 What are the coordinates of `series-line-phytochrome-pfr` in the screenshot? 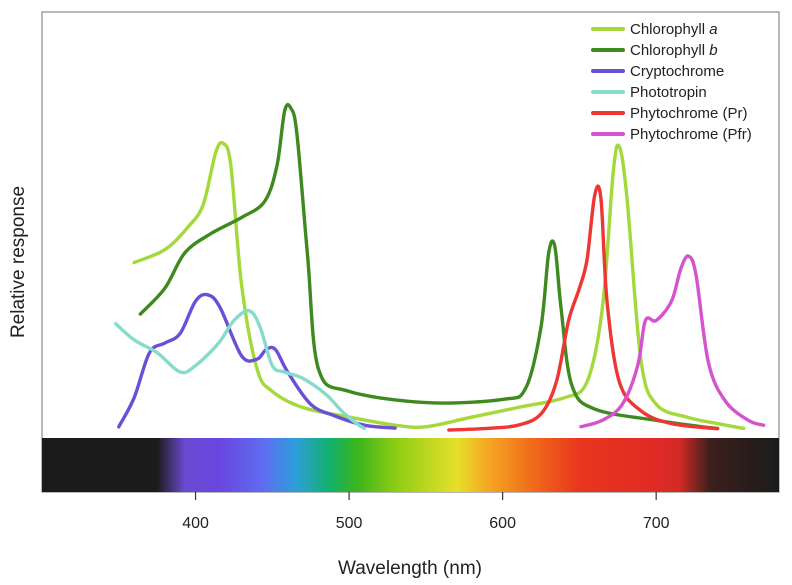 It's located at (672, 341).